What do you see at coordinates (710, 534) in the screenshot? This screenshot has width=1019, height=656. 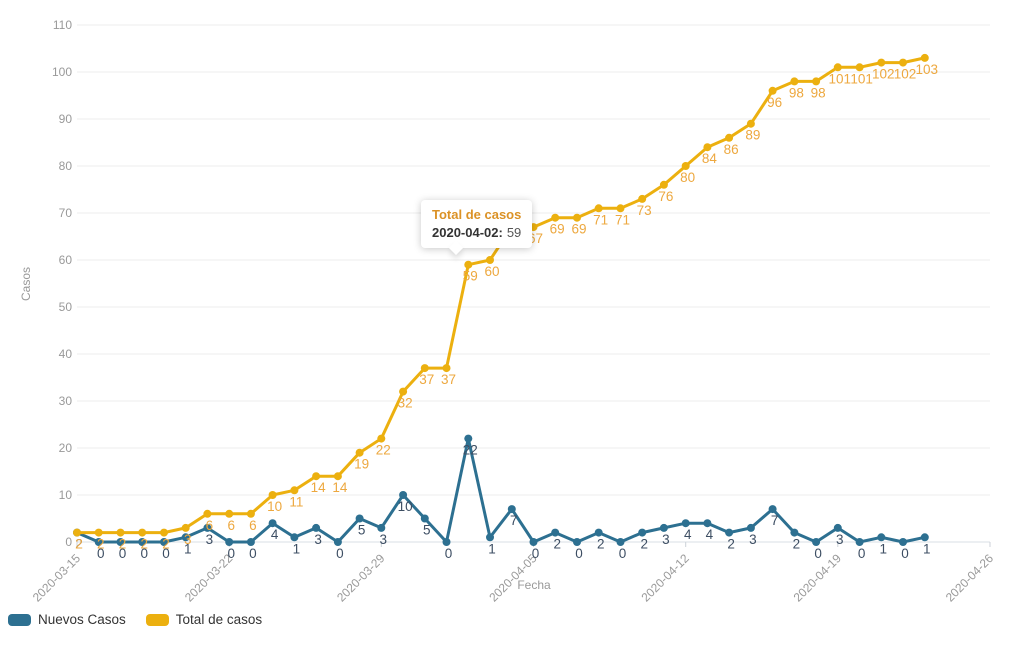 I see `data-label-nuevos-casos: 4` at bounding box center [710, 534].